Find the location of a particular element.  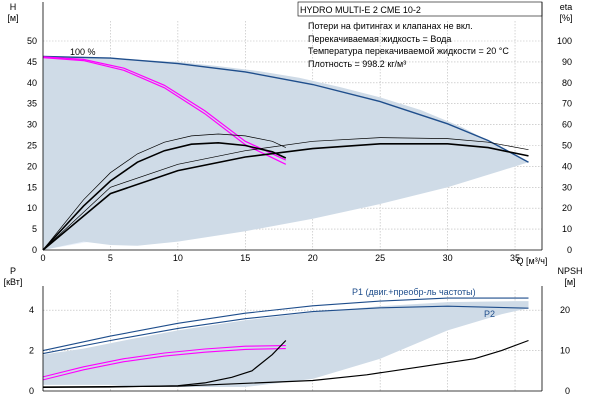

y-tick-label-right: 90 is located at coordinates (567, 62).